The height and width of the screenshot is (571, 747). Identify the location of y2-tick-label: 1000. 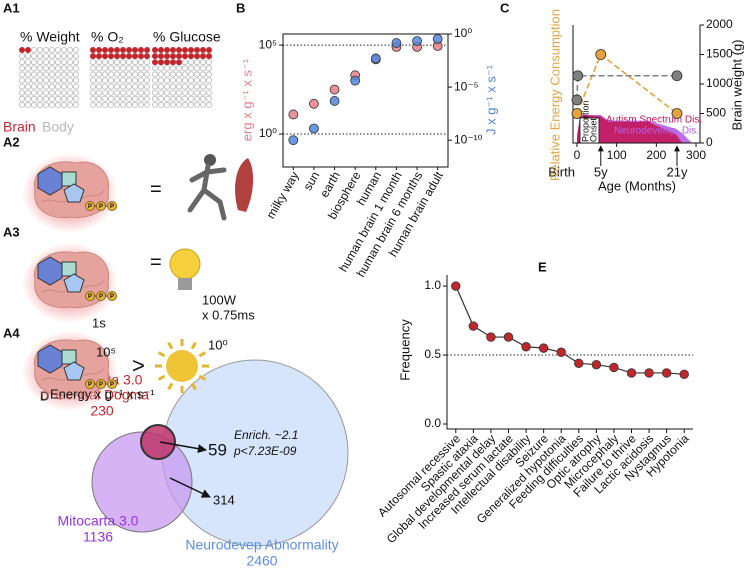
(719, 83).